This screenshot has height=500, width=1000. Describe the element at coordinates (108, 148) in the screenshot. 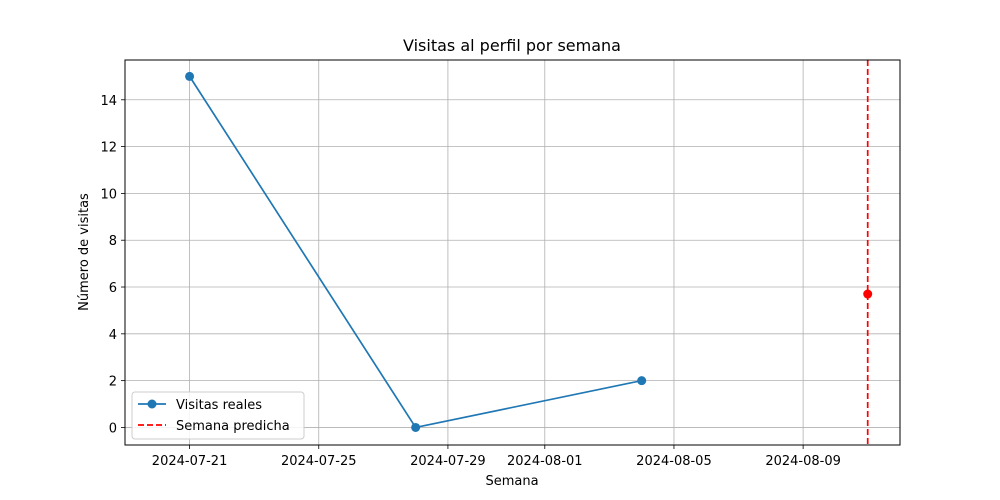

I see `y-tick-label: 12` at that location.